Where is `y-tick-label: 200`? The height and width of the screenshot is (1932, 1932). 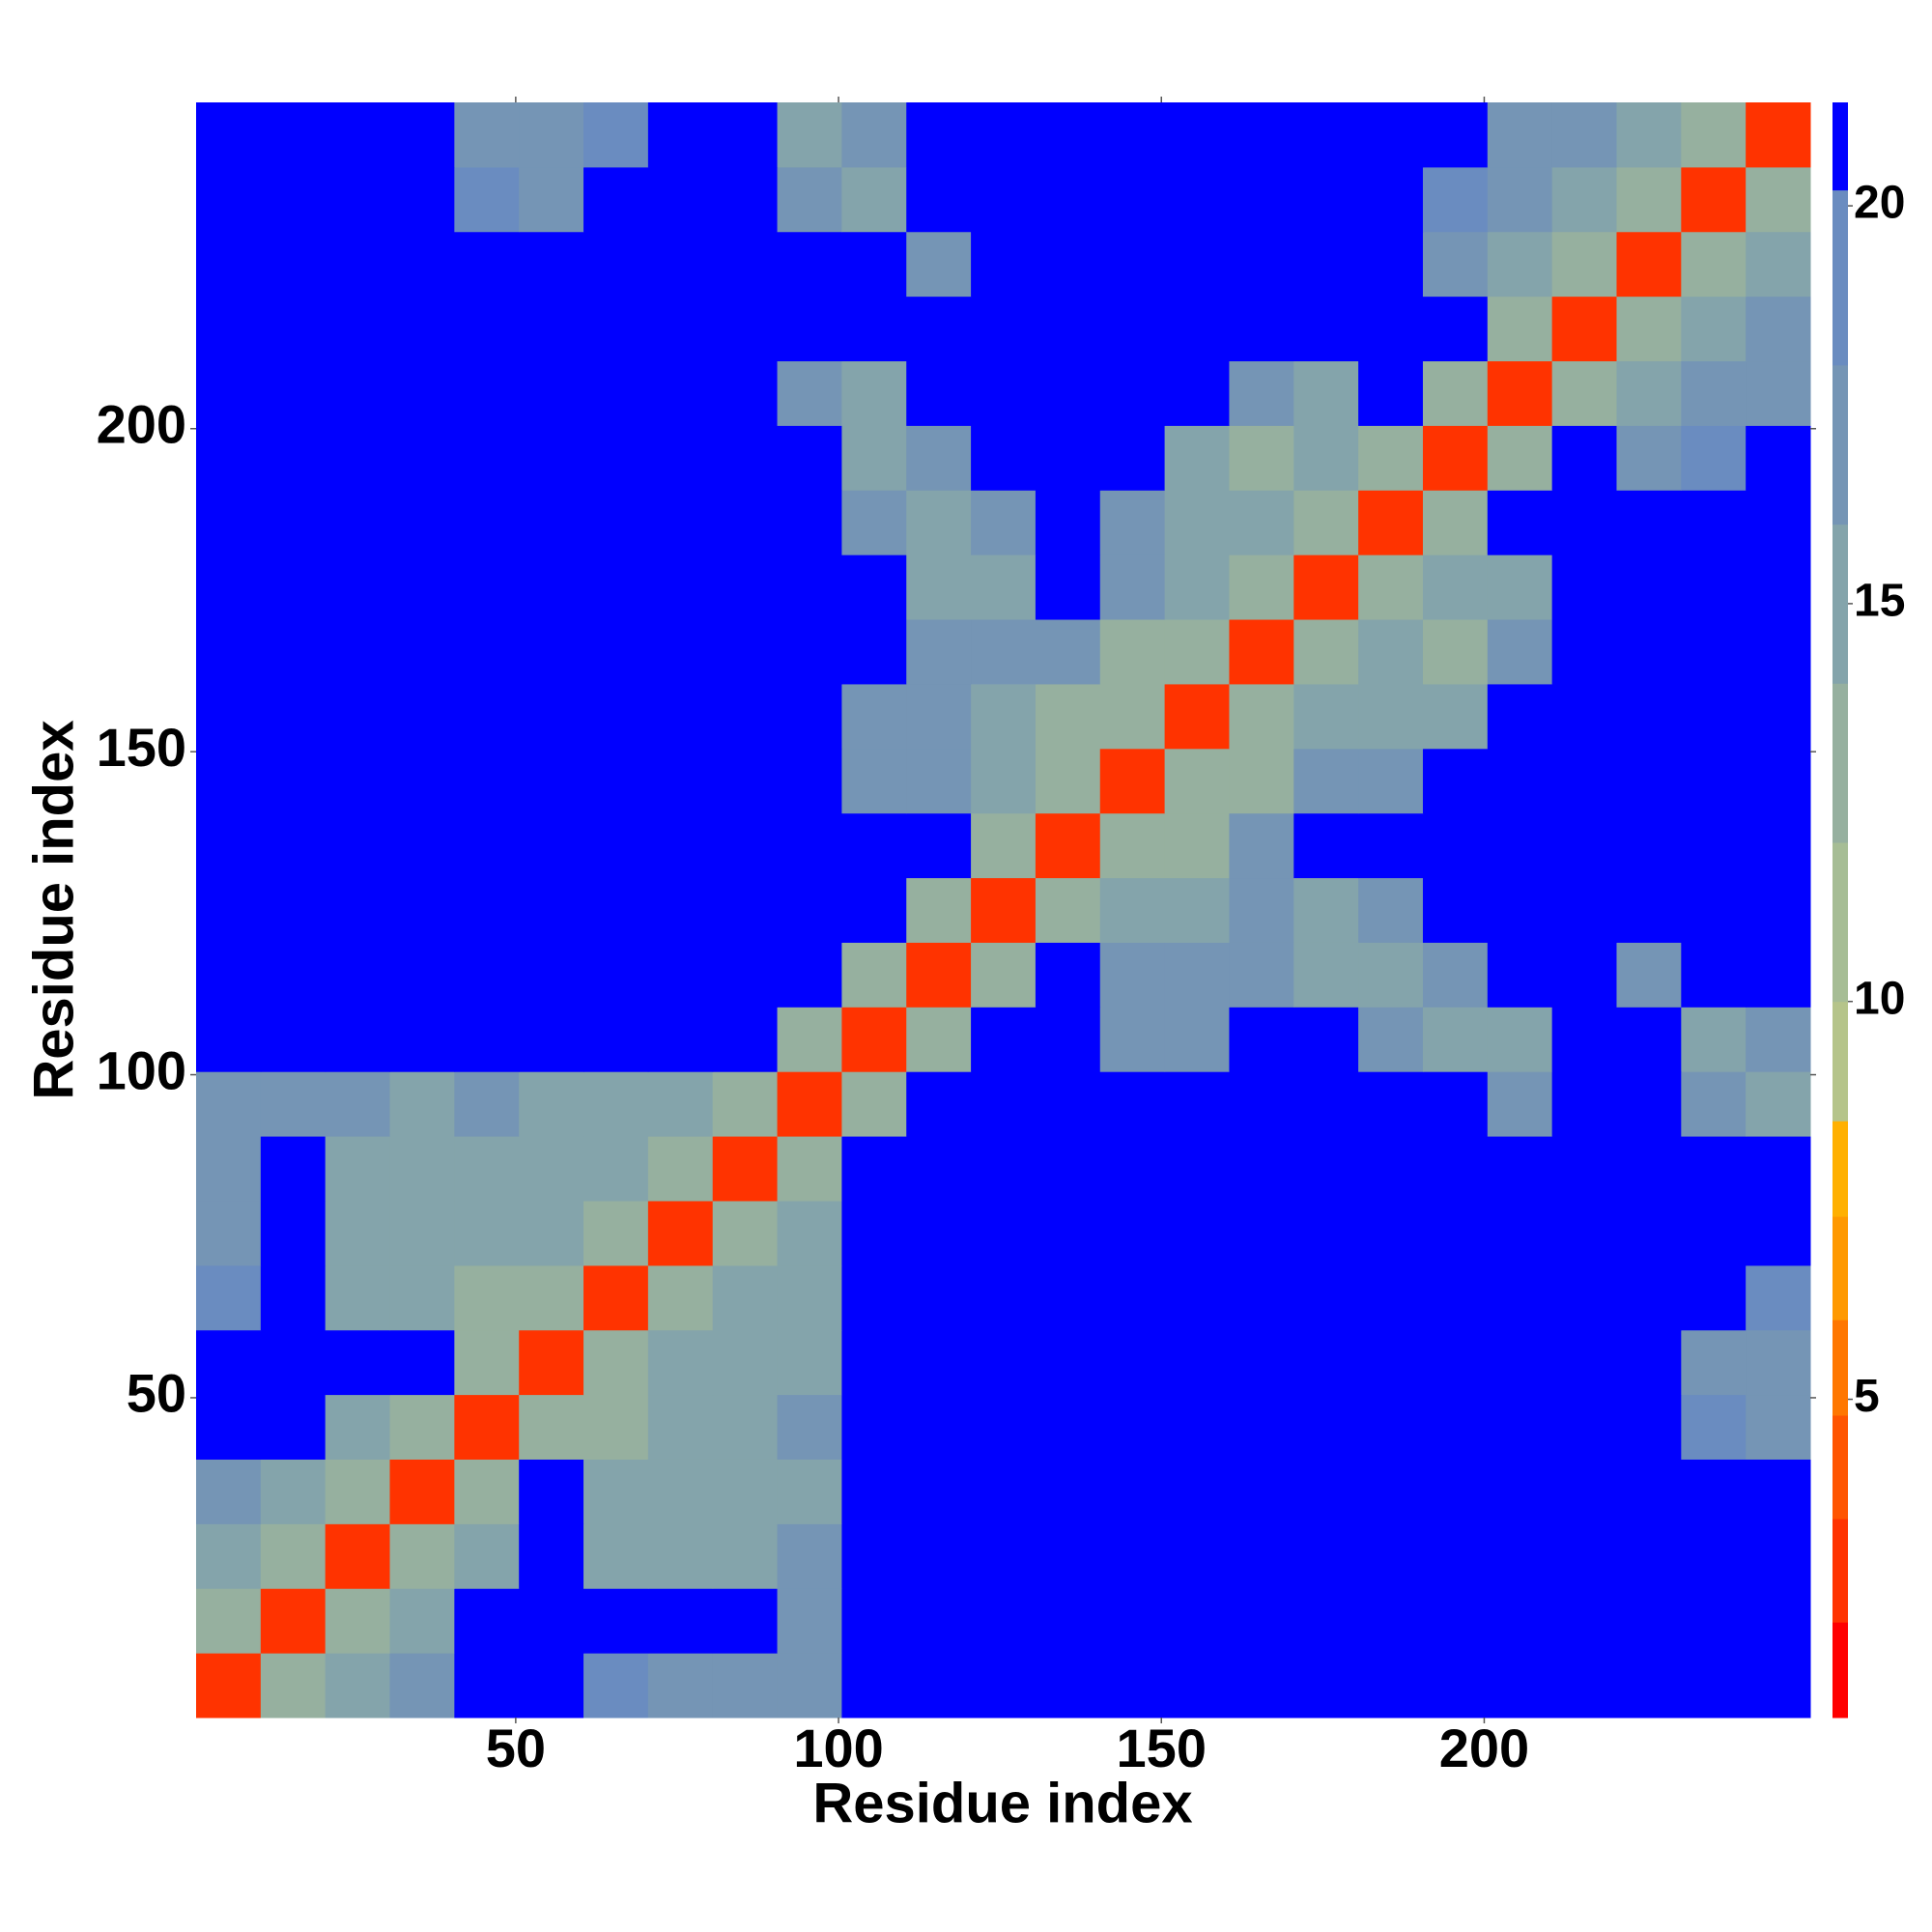 y-tick-label: 200 is located at coordinates (141, 424).